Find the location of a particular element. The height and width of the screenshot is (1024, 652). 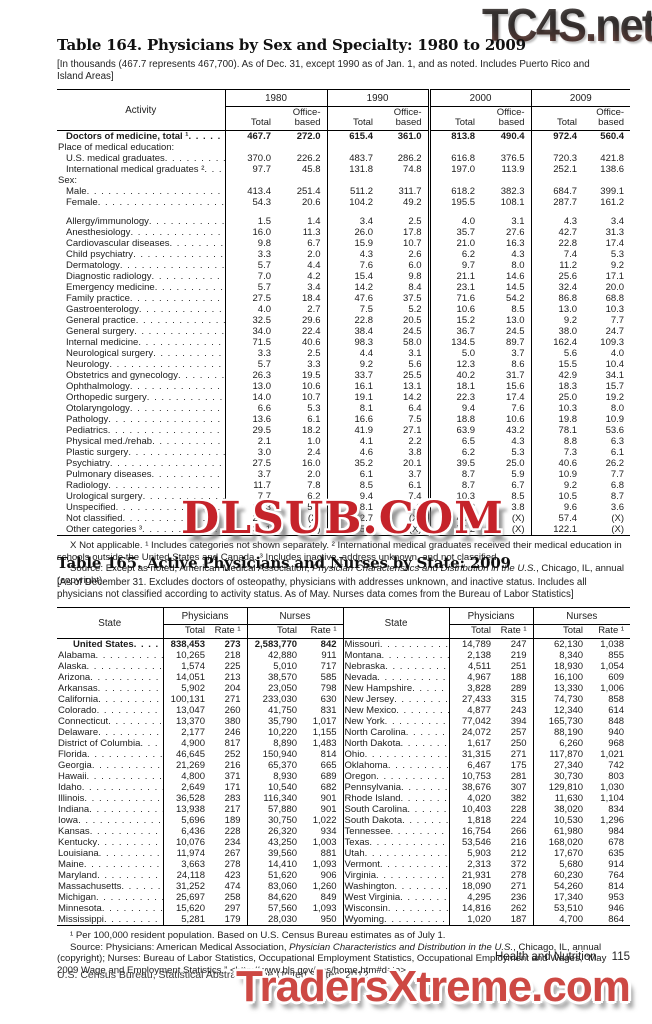

value-cell: 24,072 is located at coordinates (473, 732).